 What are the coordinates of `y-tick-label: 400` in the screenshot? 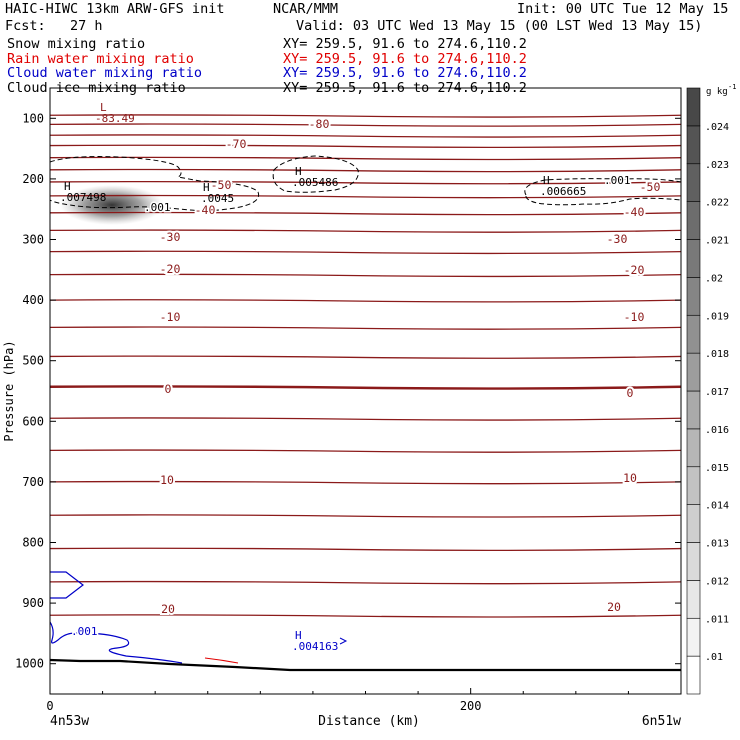 It's located at (33, 300).